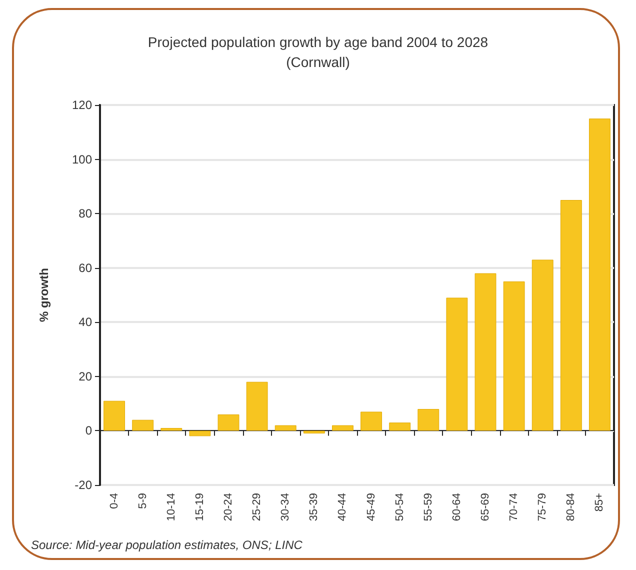 Image resolution: width=636 pixels, height=570 pixels. Describe the element at coordinates (342, 507) in the screenshot. I see `x-tick-label: 40-44` at that location.